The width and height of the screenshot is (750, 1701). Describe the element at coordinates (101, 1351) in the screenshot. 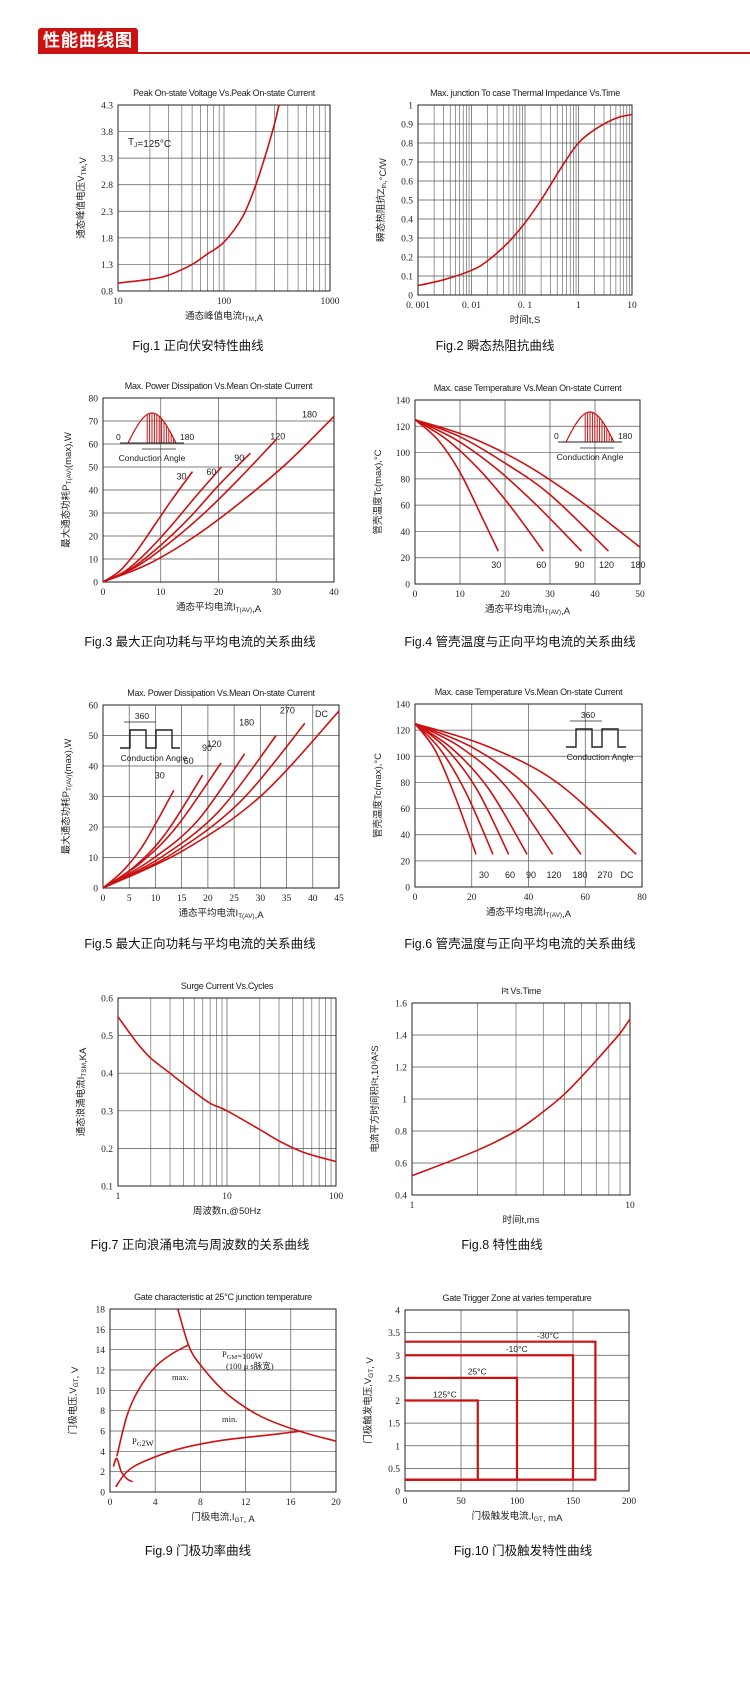

I see `y-tick-label: 14` at that location.